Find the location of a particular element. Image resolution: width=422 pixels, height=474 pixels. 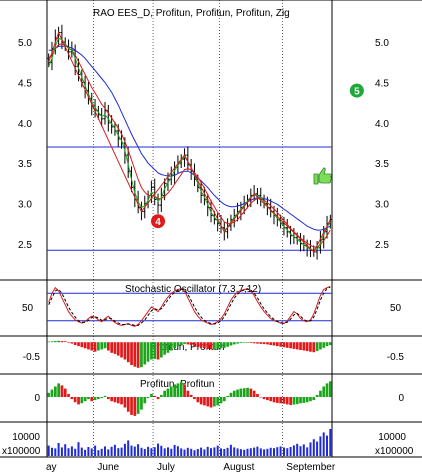

price-tick-label-right: 5.0 is located at coordinates (382, 43).